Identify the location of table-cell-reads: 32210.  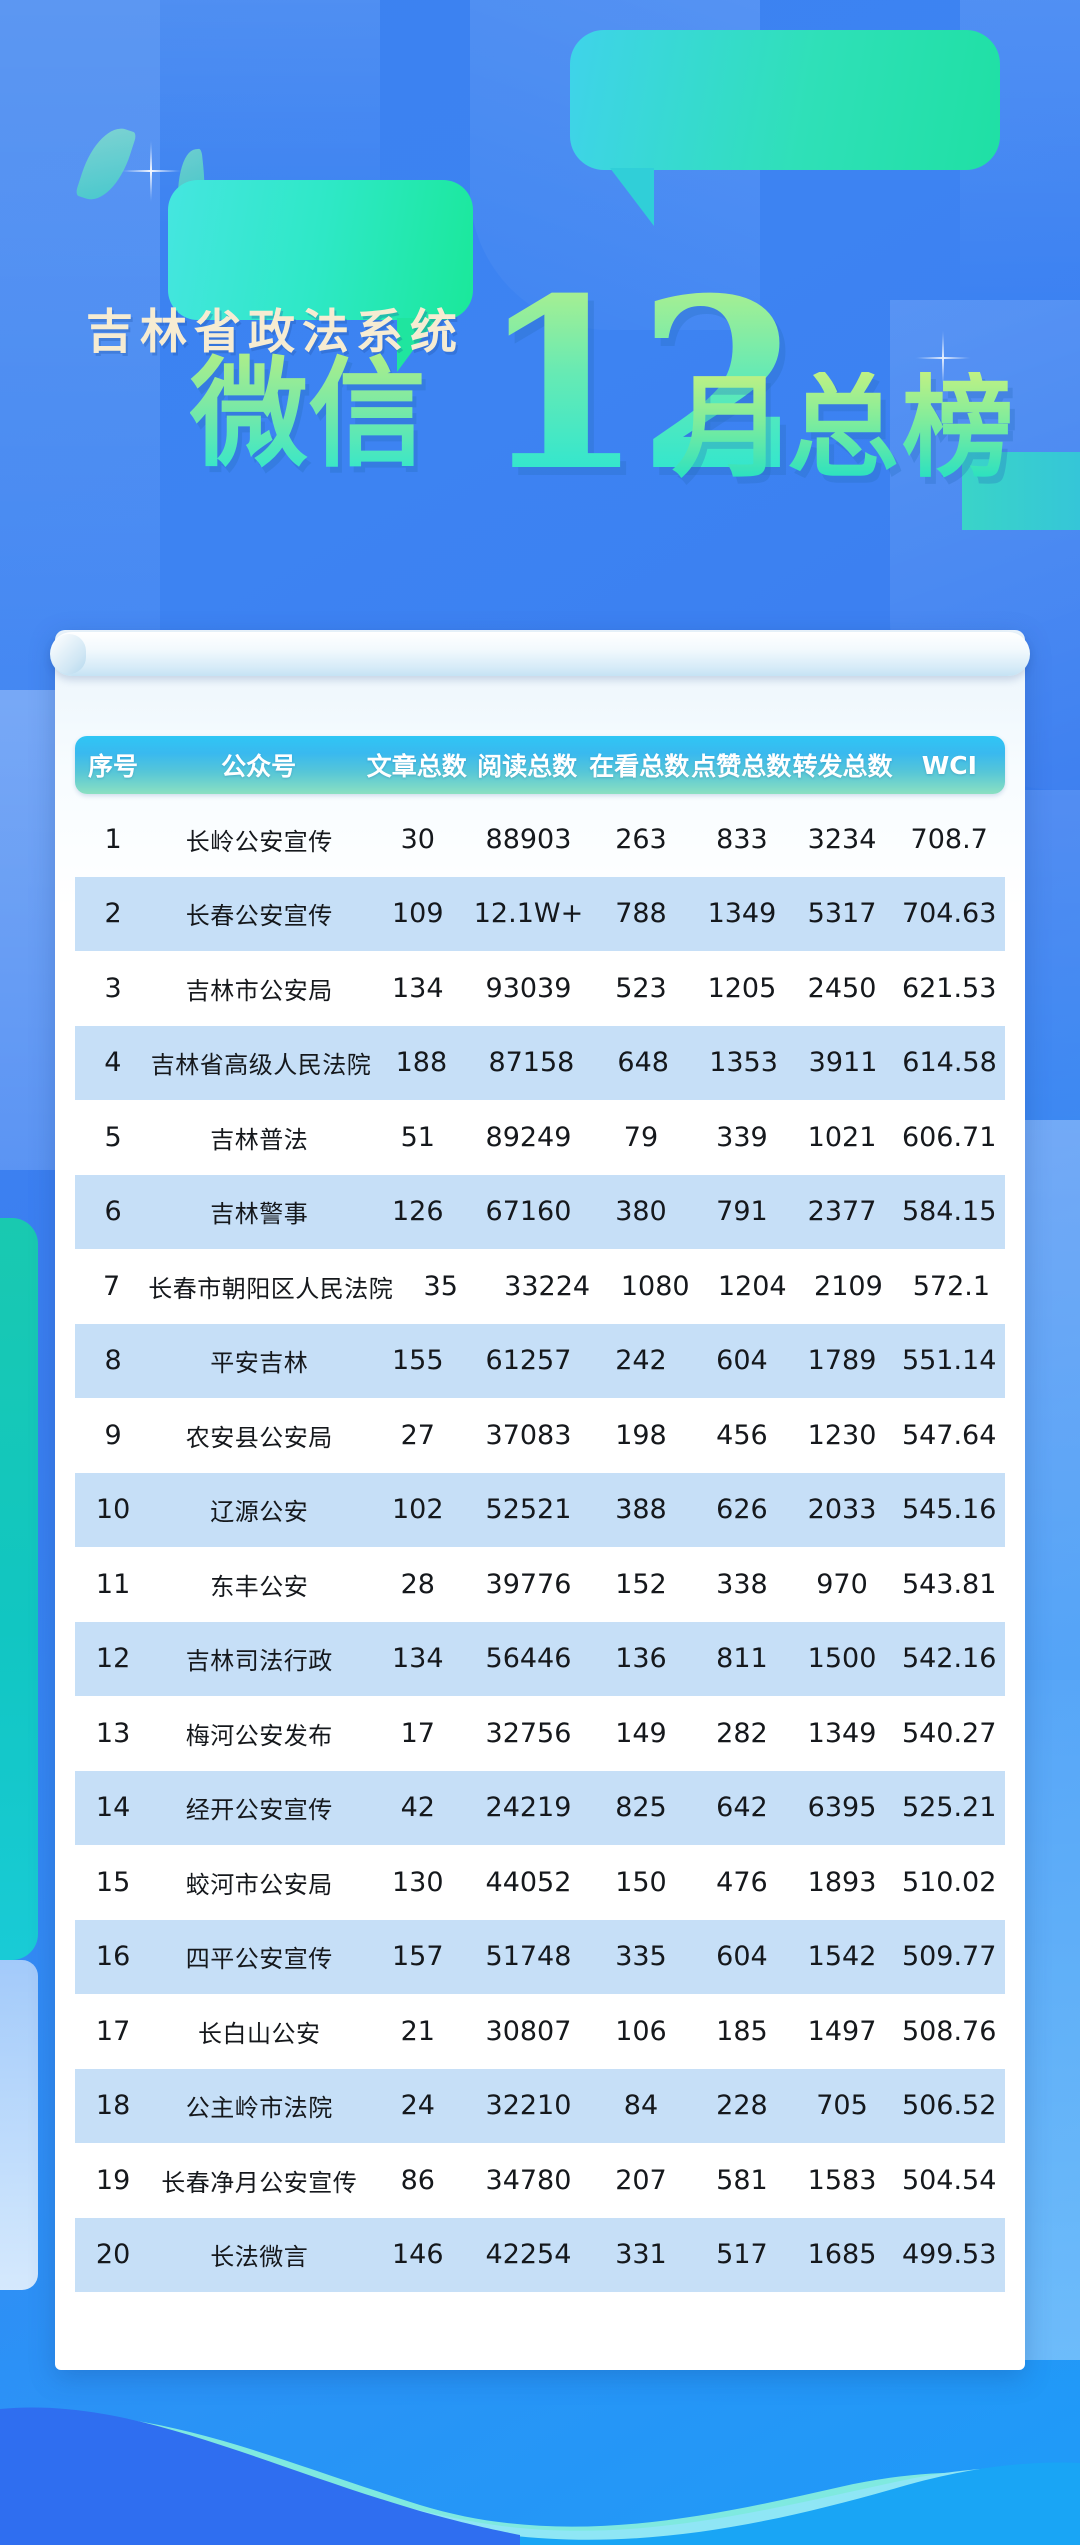
(528, 2106).